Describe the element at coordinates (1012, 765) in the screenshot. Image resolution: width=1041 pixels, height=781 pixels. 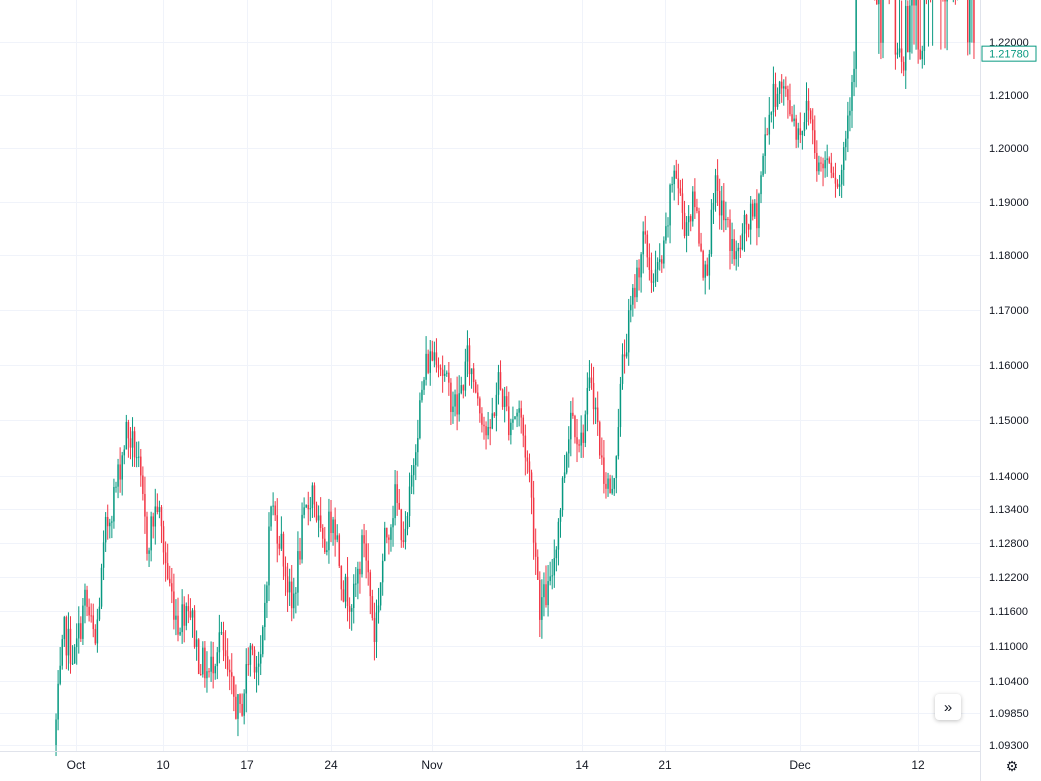
I see `settings-gear-icon: ⚙` at that location.